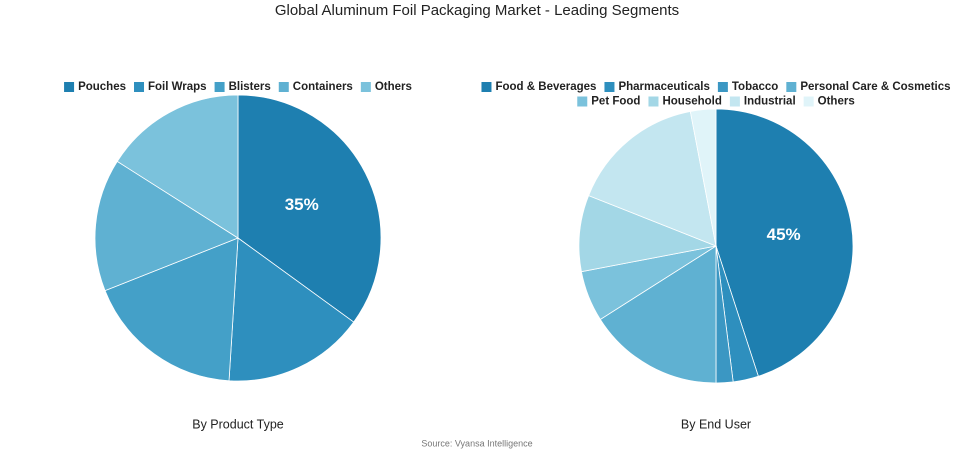  I want to click on legend-label: Foil Wraps, so click(177, 87).